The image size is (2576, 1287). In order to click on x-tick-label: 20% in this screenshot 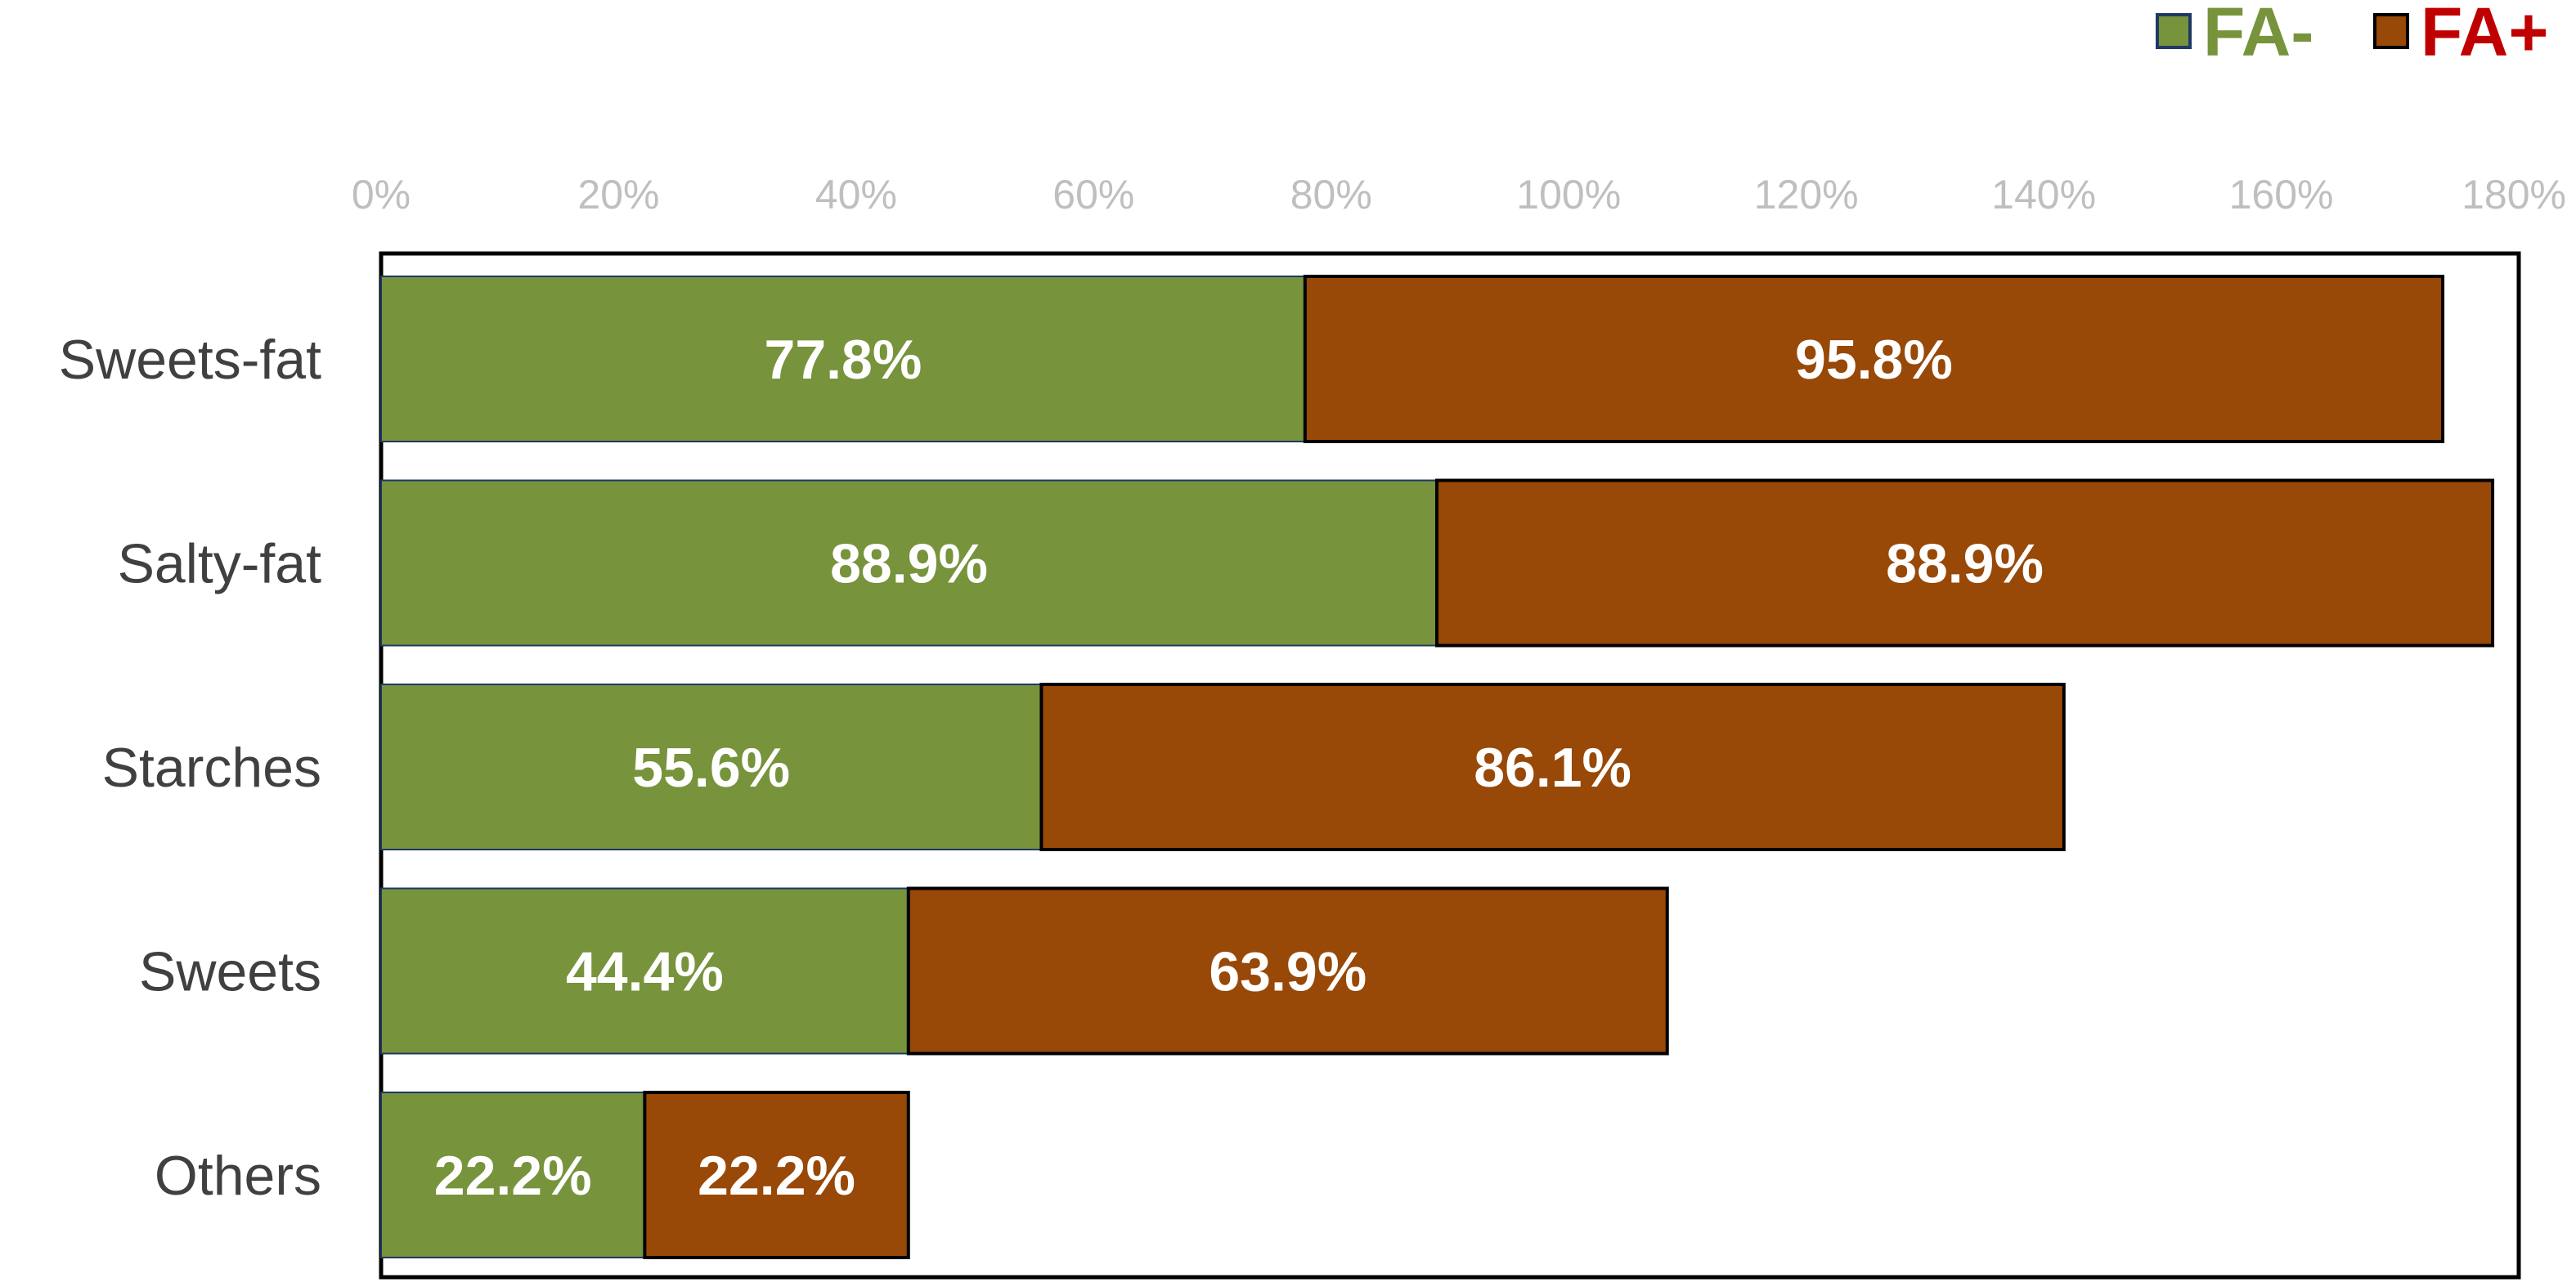, I will do `click(618, 194)`.